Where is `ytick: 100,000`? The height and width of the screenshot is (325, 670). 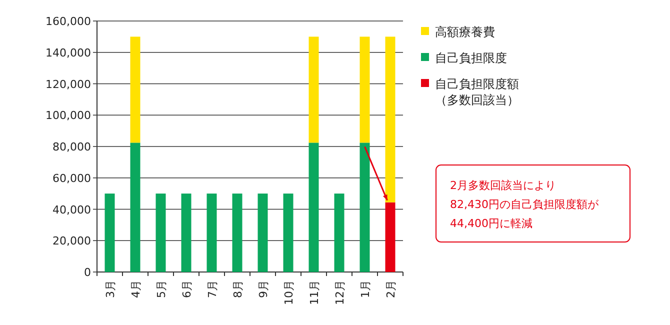
ytick: 100,000 is located at coordinates (68, 115).